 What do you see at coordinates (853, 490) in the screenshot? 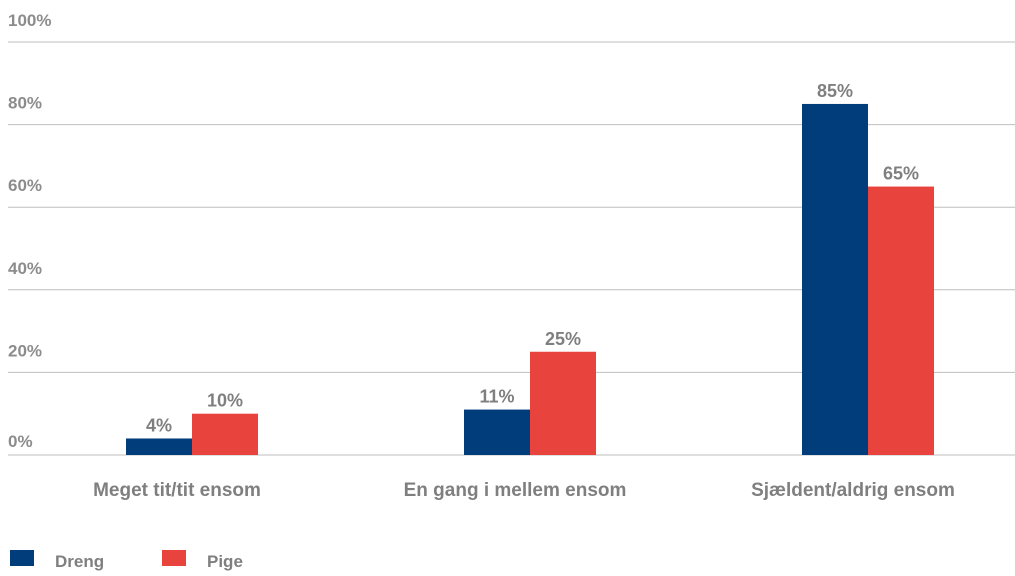
I see `x-category-label: Sjældent/aldrig ensom` at bounding box center [853, 490].